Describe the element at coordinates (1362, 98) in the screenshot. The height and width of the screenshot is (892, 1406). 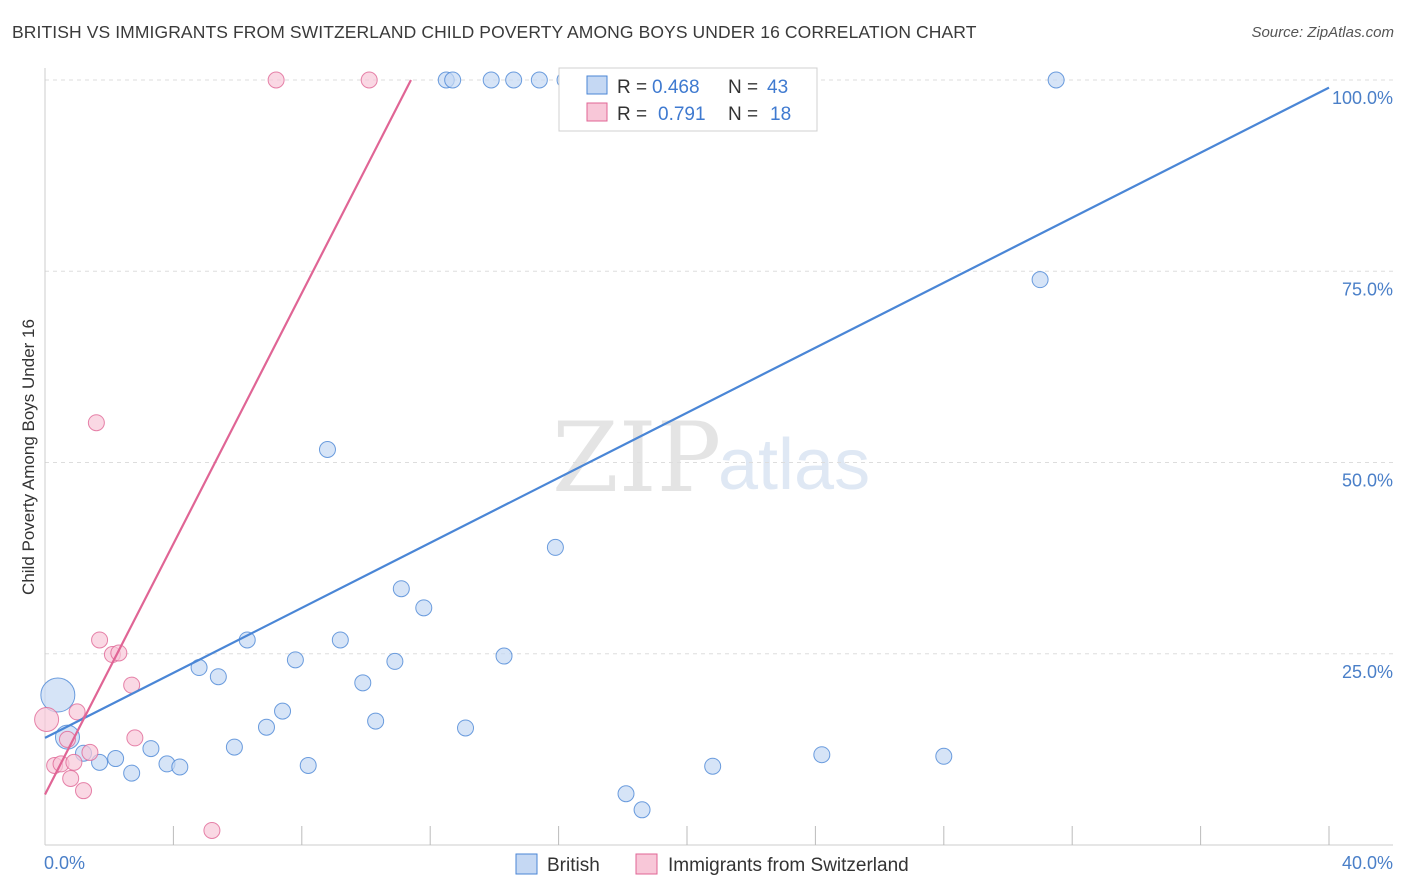
I see `y-tick-label-100: 100.0%` at that location.